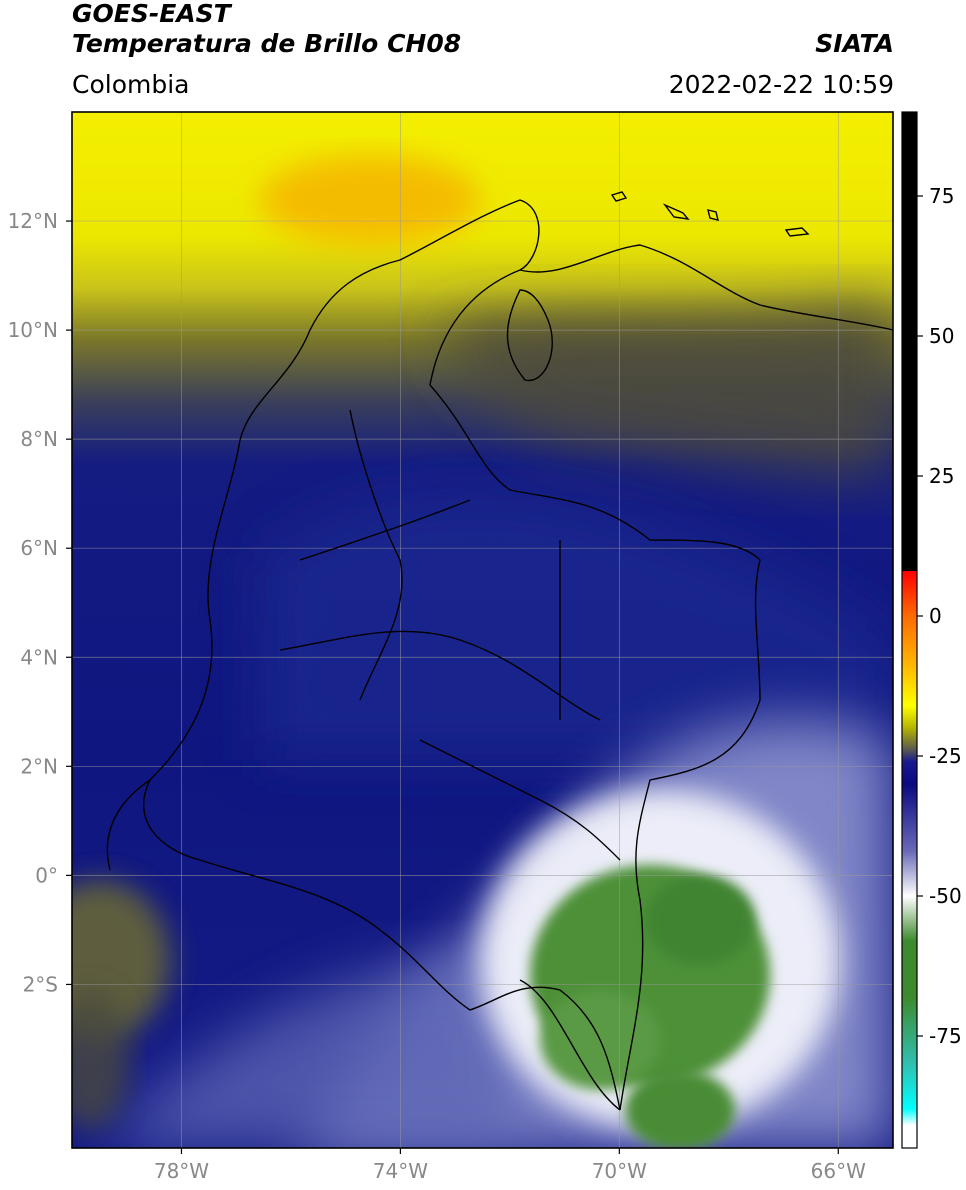 This screenshot has width=966, height=1190. Describe the element at coordinates (151, 14) in the screenshot. I see `satellite-title: GOES-EAST` at that location.